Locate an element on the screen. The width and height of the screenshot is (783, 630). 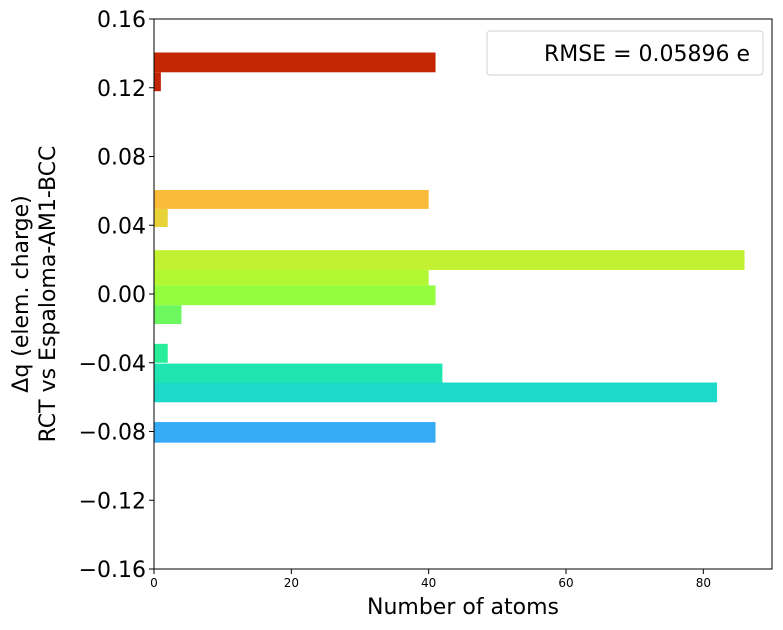
legend-box is located at coordinates (625, 53).